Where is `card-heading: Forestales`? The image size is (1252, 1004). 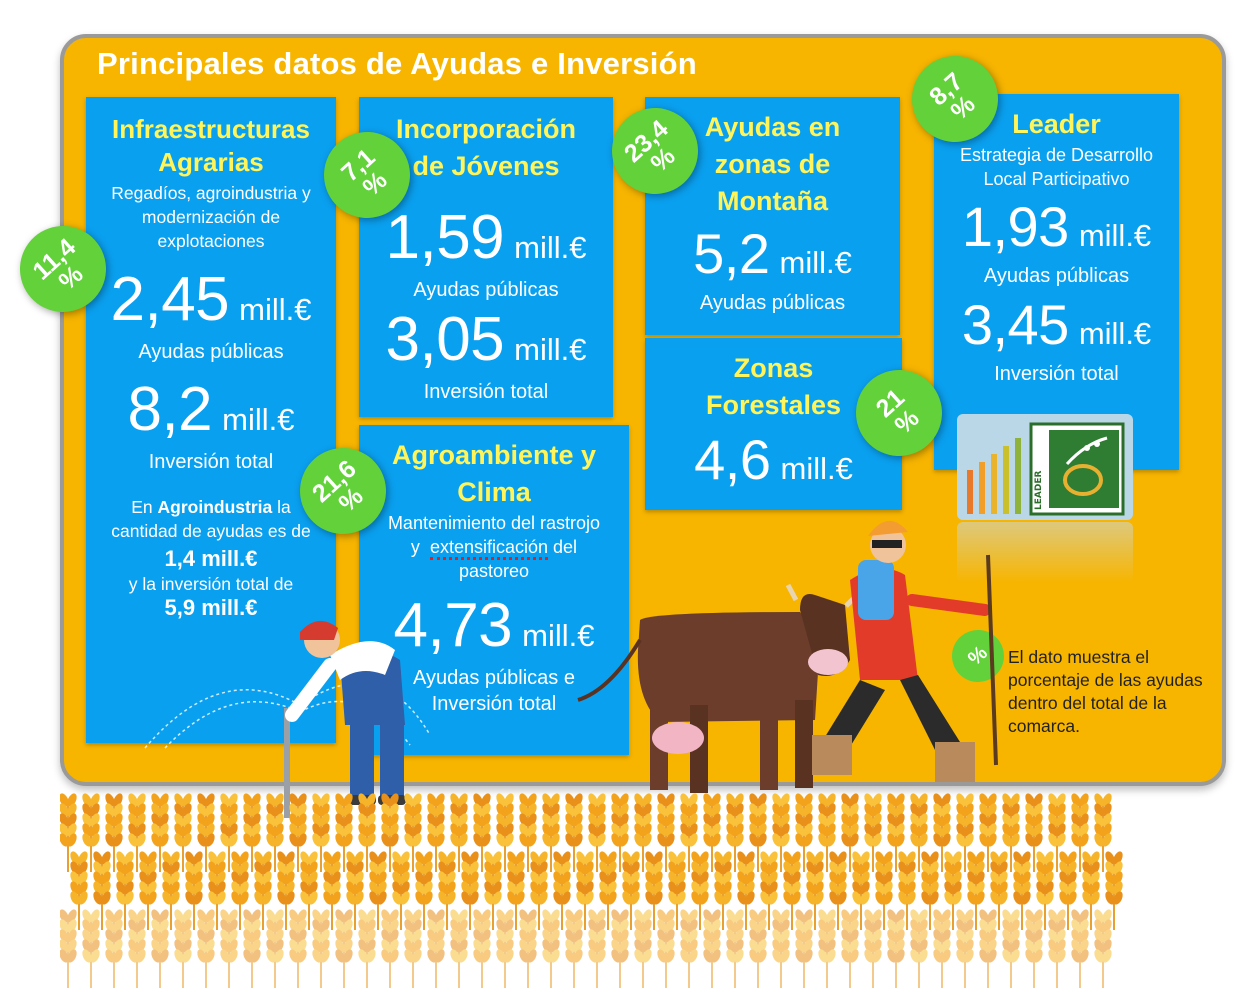
card-heading: Forestales is located at coordinates (773, 405).